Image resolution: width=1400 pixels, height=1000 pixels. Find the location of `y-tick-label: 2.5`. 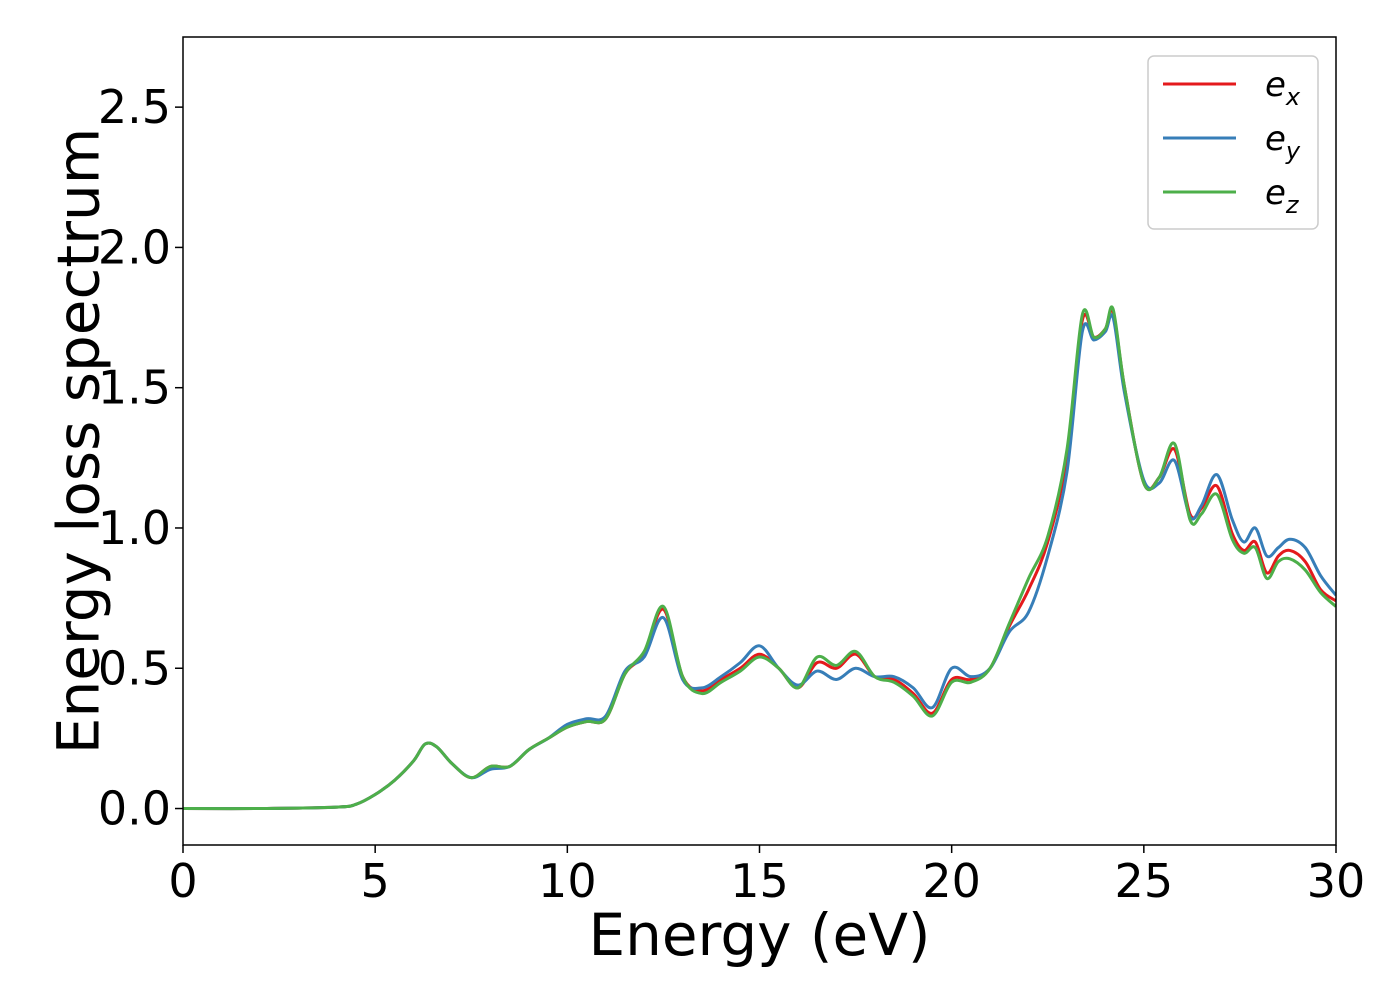

y-tick-label: 2.5 is located at coordinates (134, 107).